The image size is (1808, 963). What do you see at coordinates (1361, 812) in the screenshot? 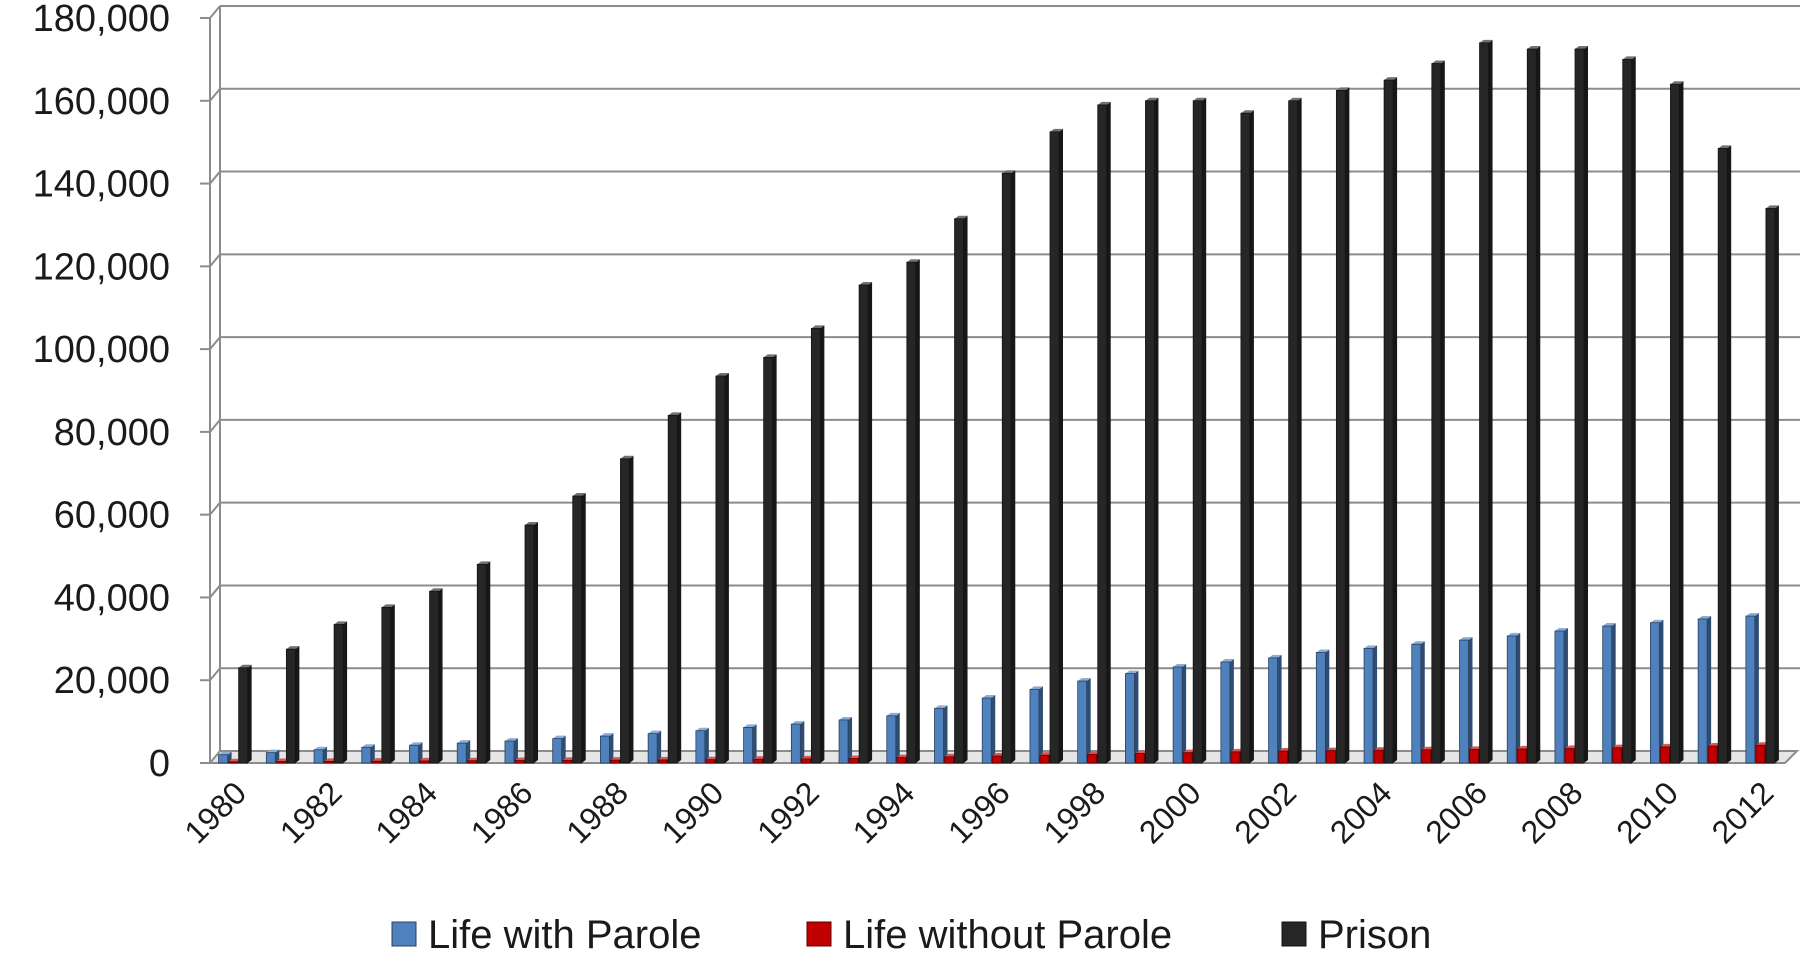
I see `x-tick-label: 2004` at bounding box center [1361, 812].